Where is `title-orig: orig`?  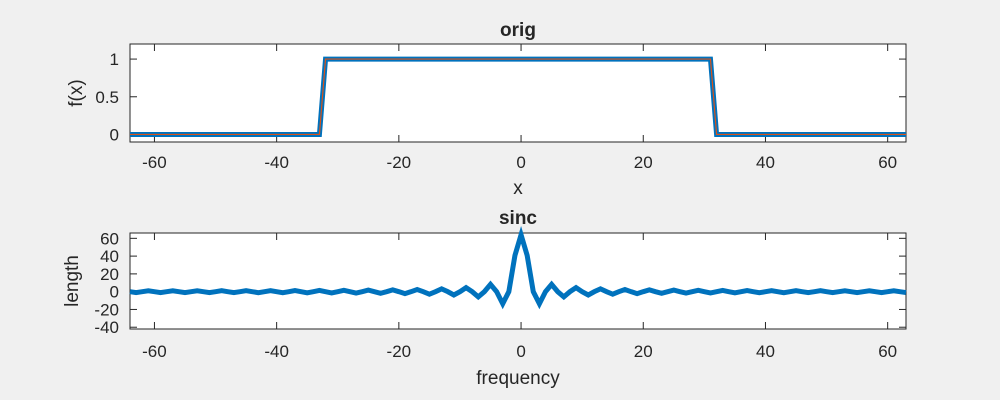
title-orig: orig is located at coordinates (518, 30).